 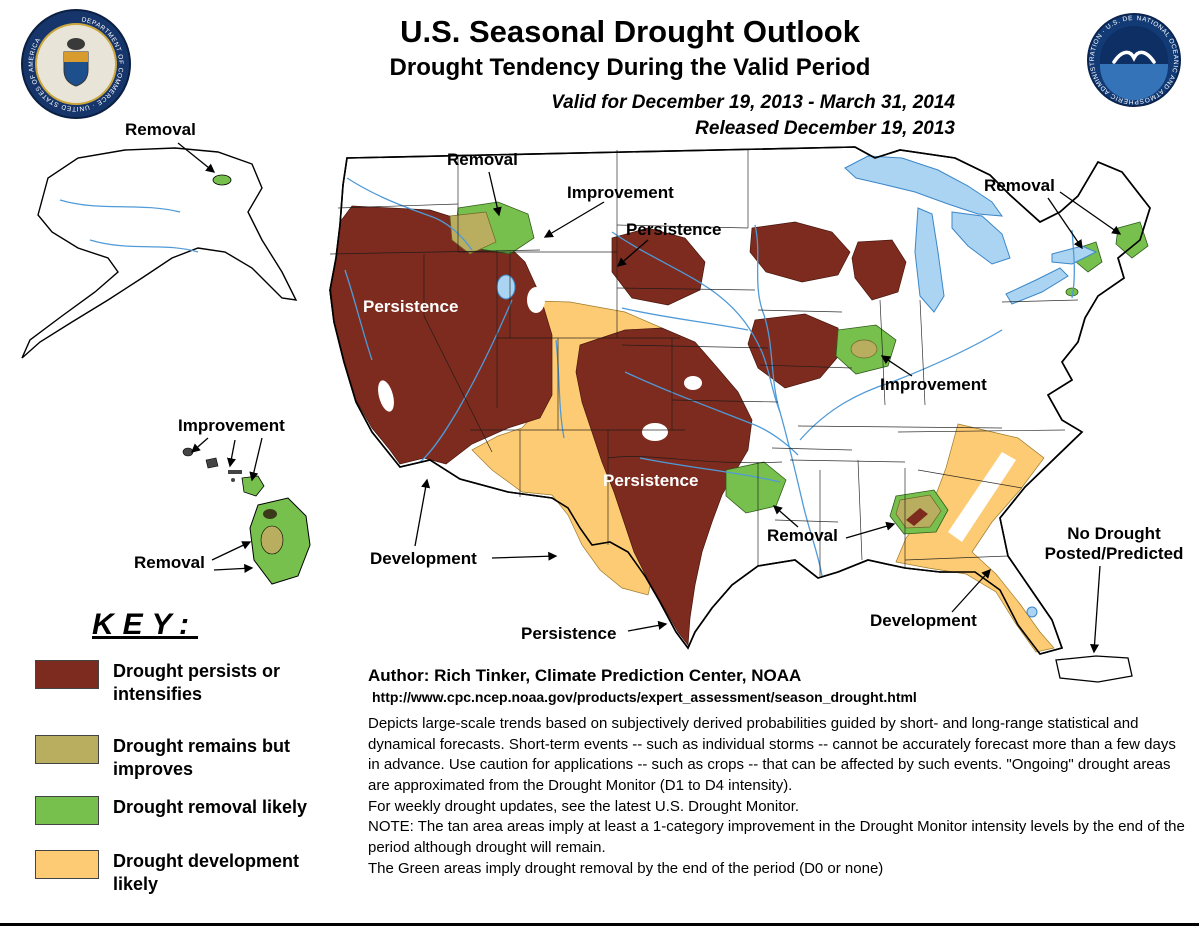 I want to click on map-label-removal-southcentral: Removal, so click(x=802, y=535).